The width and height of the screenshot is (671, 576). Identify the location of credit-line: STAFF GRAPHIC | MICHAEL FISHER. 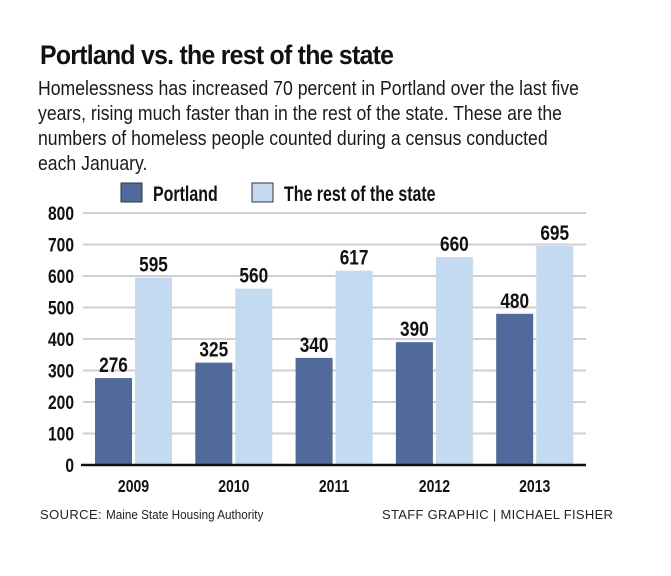
(498, 514).